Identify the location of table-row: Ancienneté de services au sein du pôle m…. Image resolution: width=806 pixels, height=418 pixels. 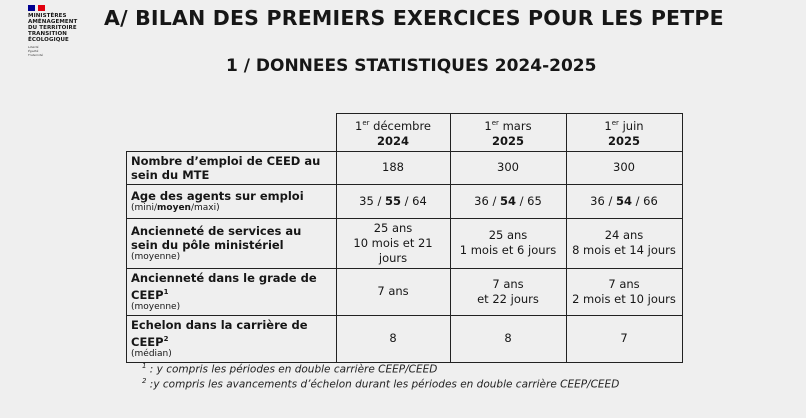
(404, 243).